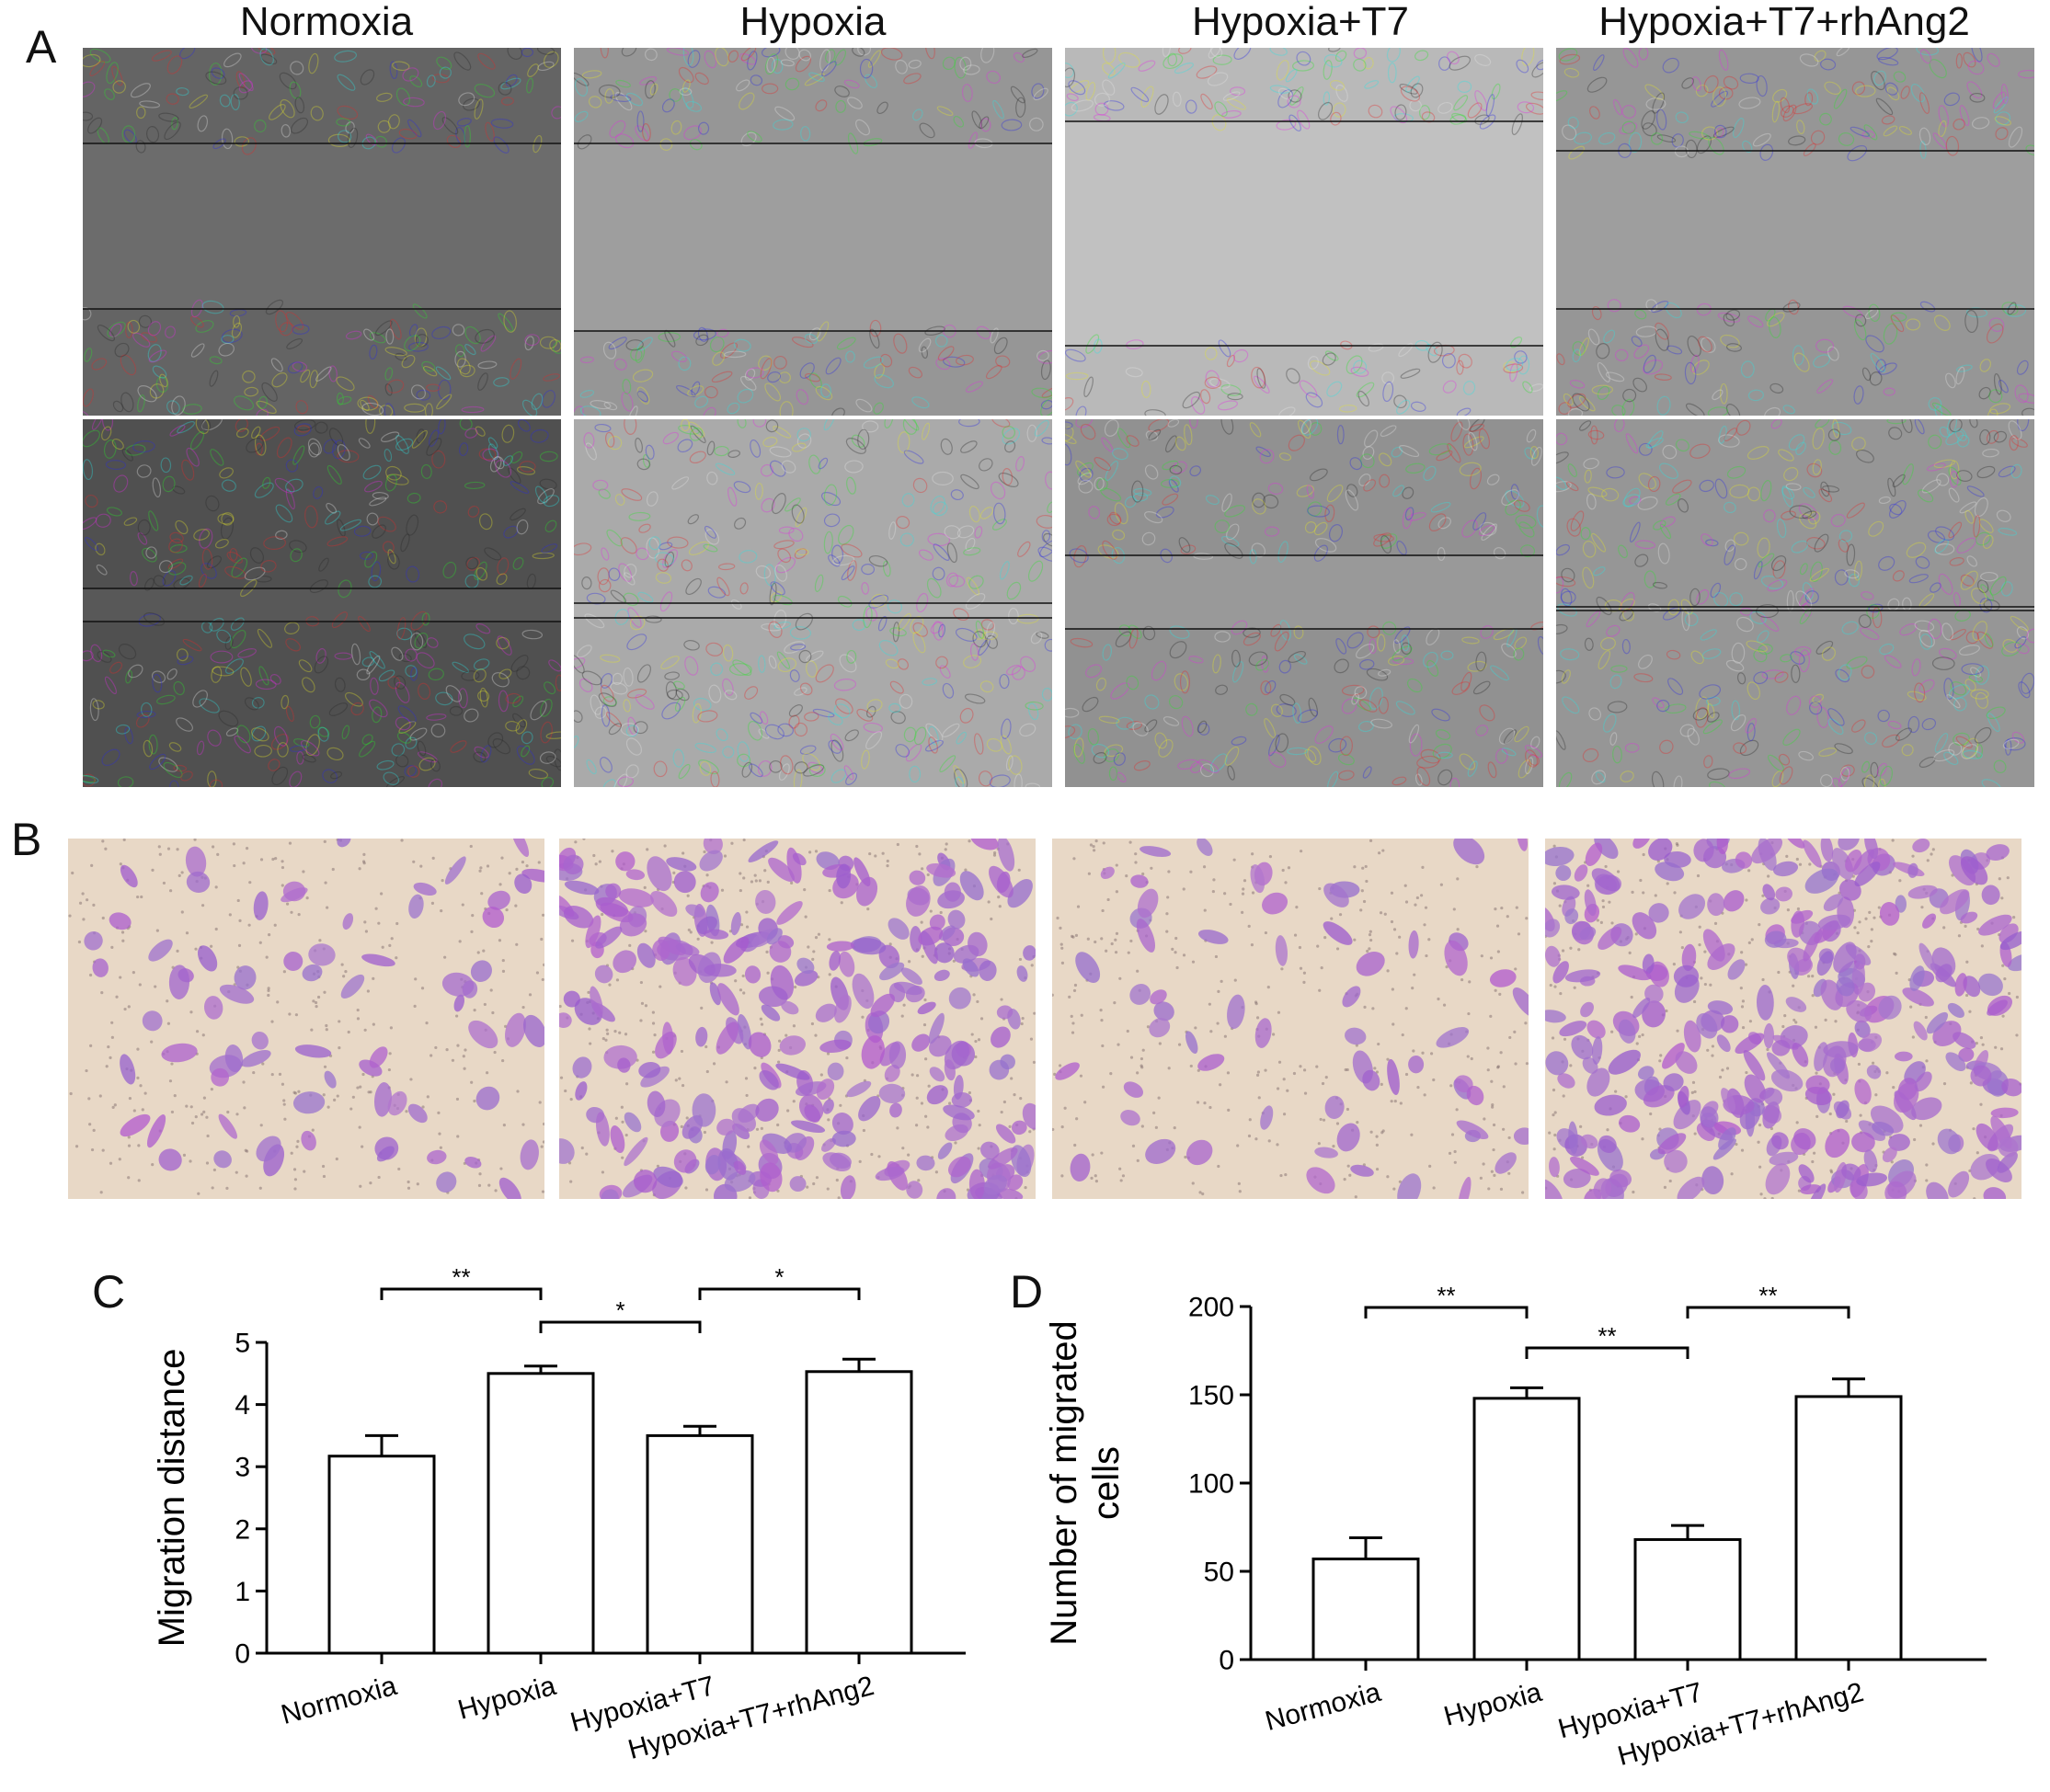 The image size is (2050, 1792). Describe the element at coordinates (242, 1592) in the screenshot. I see `y-tick-label: 1` at that location.